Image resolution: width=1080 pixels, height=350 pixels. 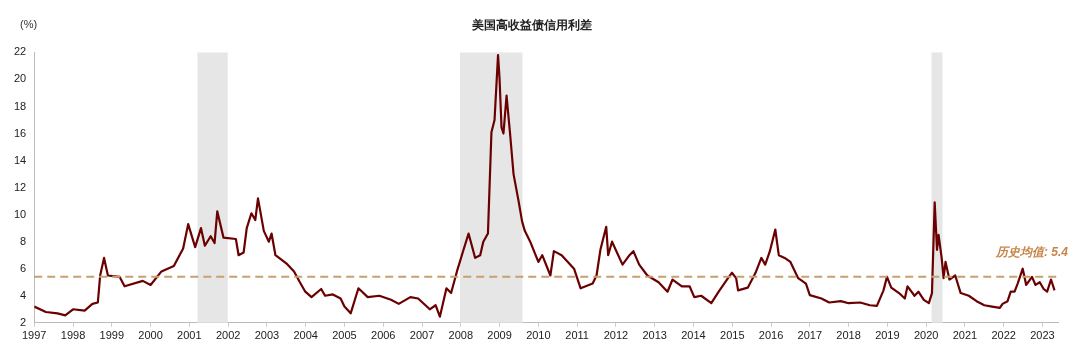 I want to click on x-tick-label: 2015, so click(x=732, y=335).